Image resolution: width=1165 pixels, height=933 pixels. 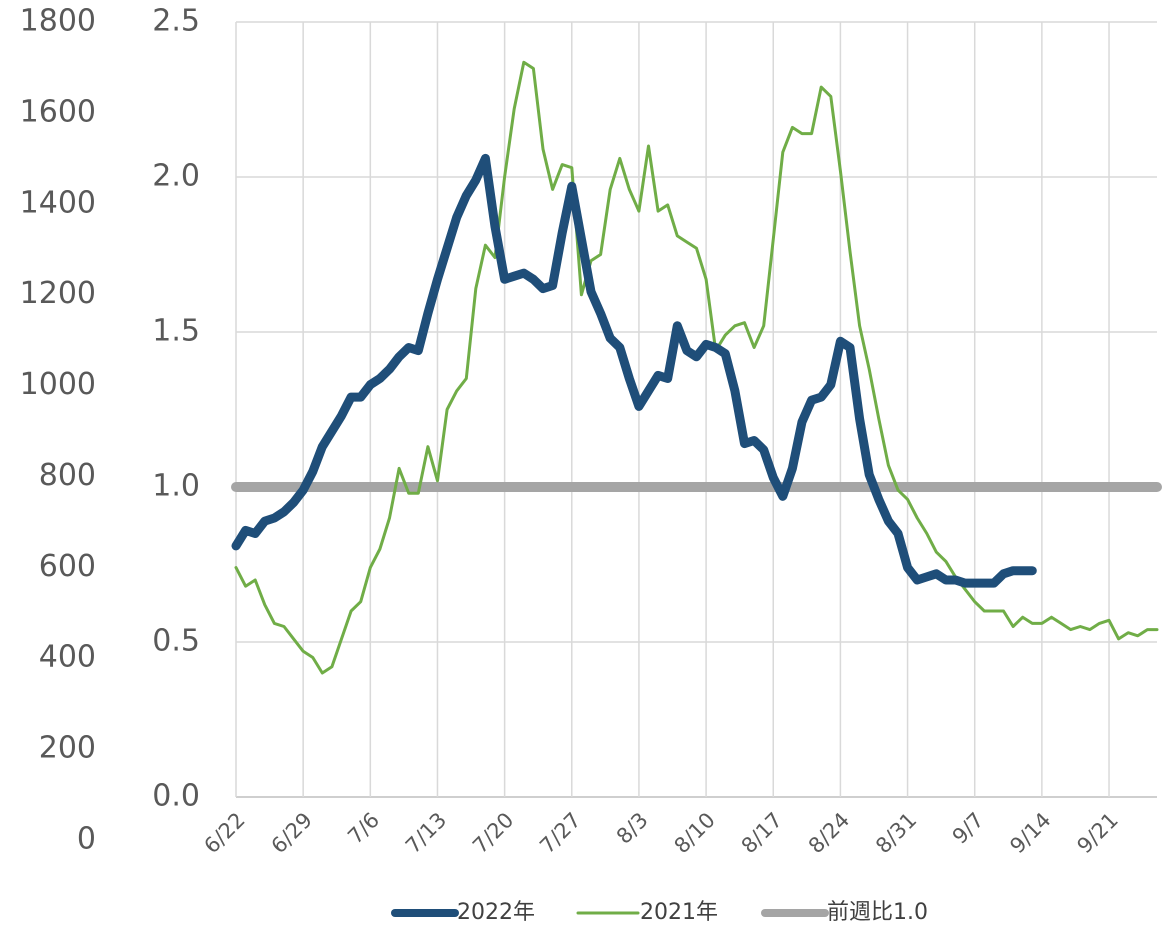 I want to click on y-tick-label: 1400, so click(x=58, y=202).